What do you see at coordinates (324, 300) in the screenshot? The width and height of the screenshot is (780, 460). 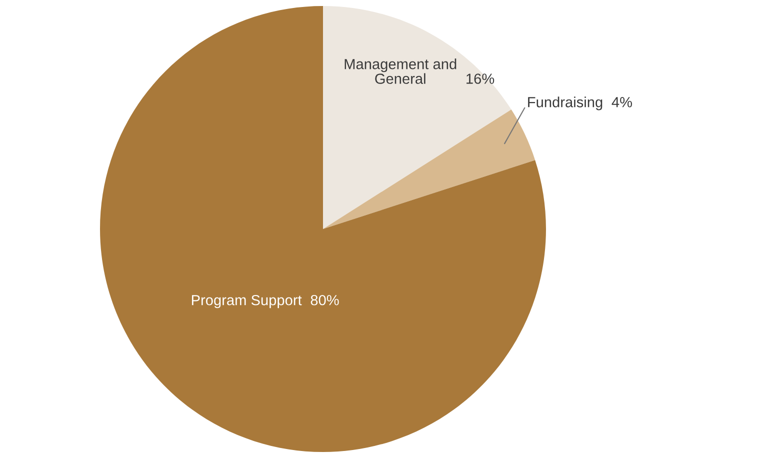 I see `data-label: 80%` at bounding box center [324, 300].